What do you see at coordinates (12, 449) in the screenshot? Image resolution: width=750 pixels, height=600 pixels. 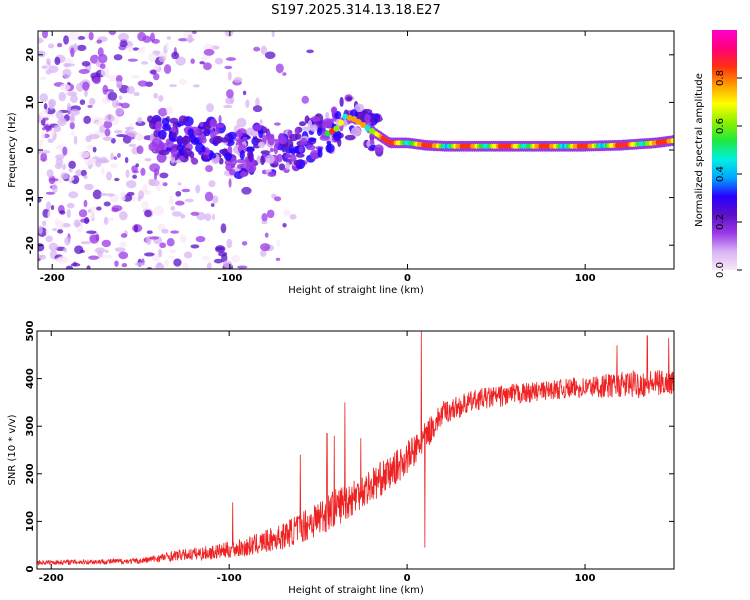 I see `snr-y-label: SNR (10 * v/v)` at bounding box center [12, 449].